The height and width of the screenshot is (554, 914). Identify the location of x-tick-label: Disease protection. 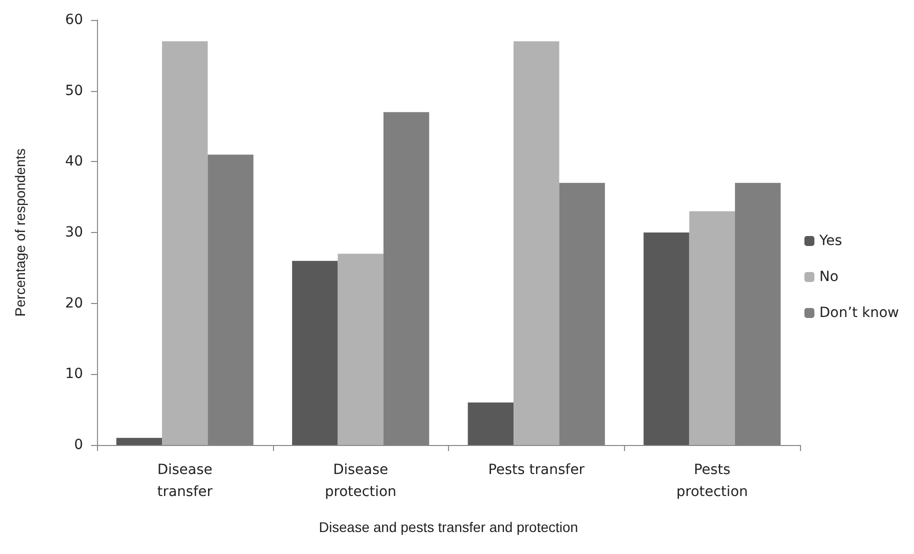
(360, 481).